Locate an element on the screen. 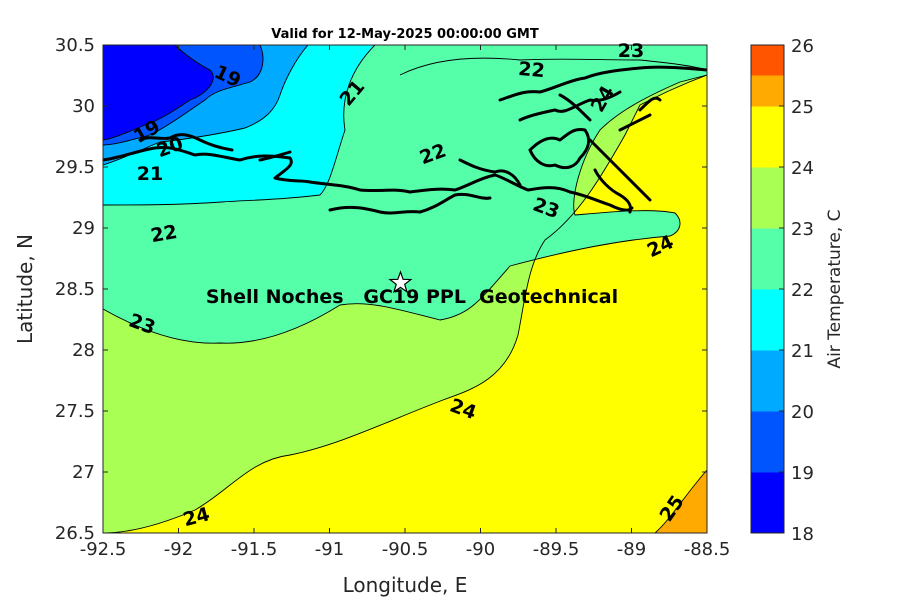 The image size is (900, 600). contour-label: 23 is located at coordinates (631, 51).